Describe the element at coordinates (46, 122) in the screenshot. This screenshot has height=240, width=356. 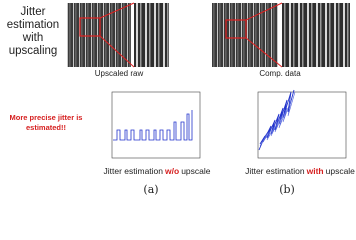
I see `annotation: More precise jitter is estimated!!` at that location.